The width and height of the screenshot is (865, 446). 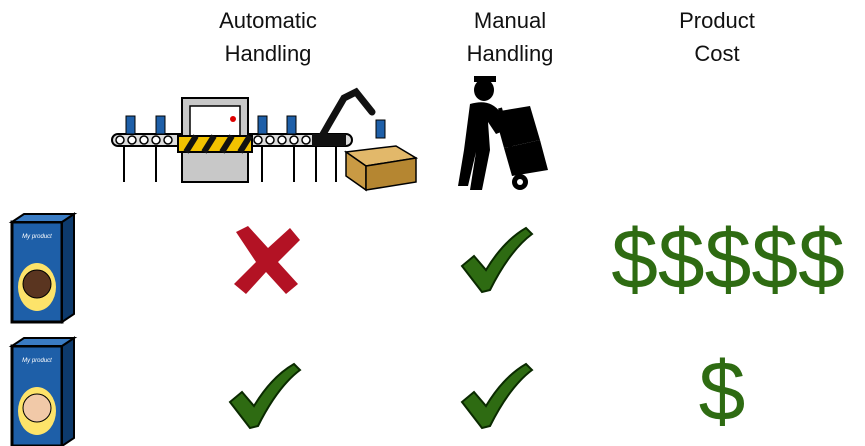 What do you see at coordinates (265, 139) in the screenshot?
I see `conveyor-illustration` at bounding box center [265, 139].